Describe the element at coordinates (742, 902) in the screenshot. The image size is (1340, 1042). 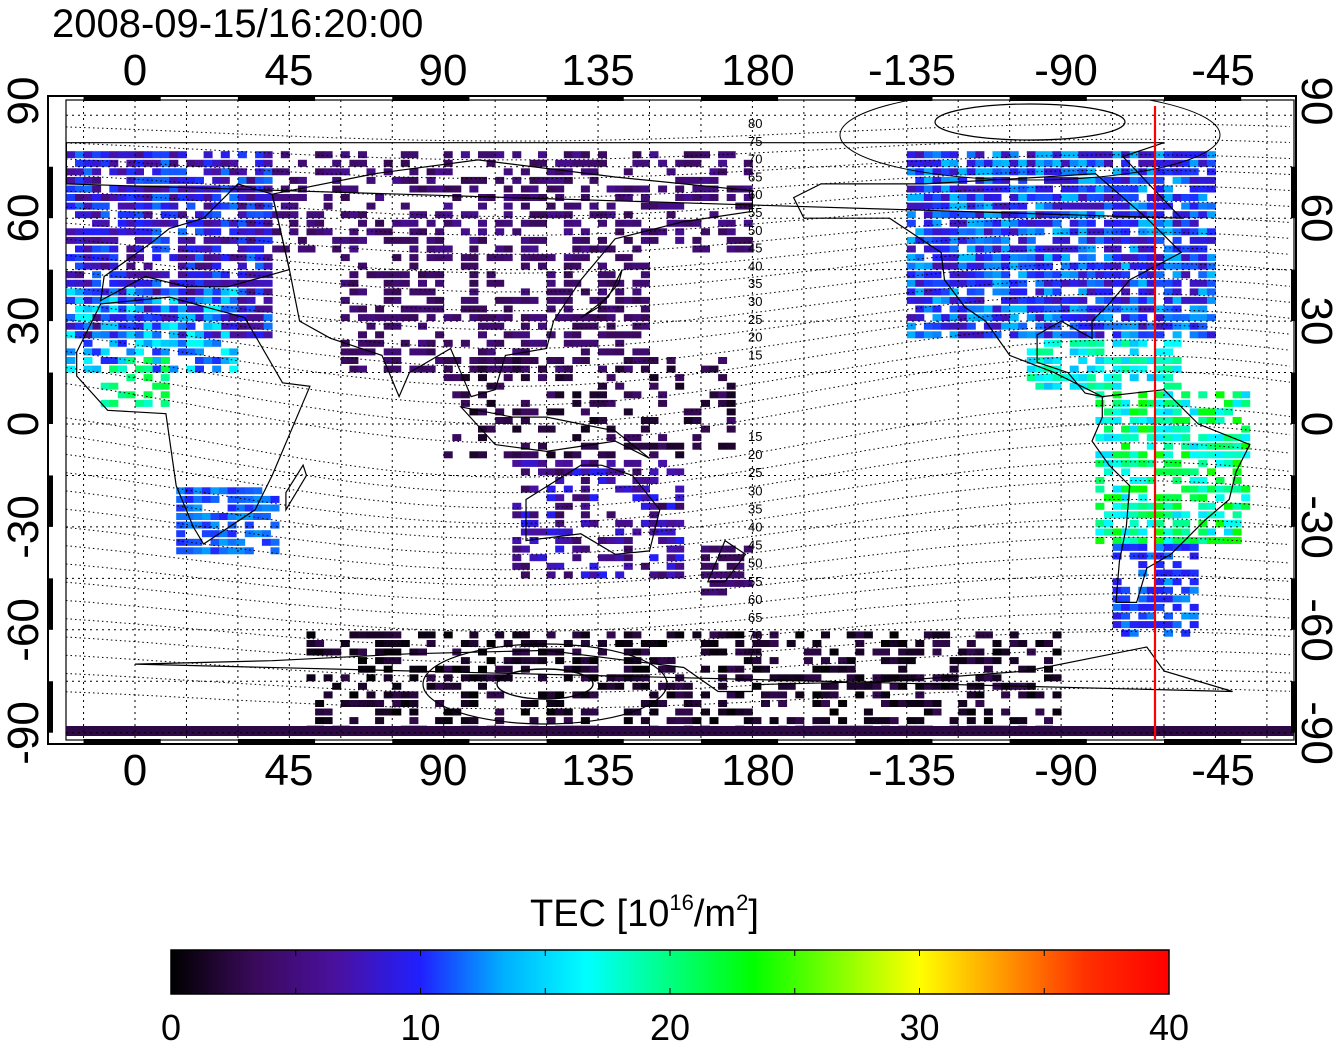
I see `colorbar-title-sup2: 2` at that location.